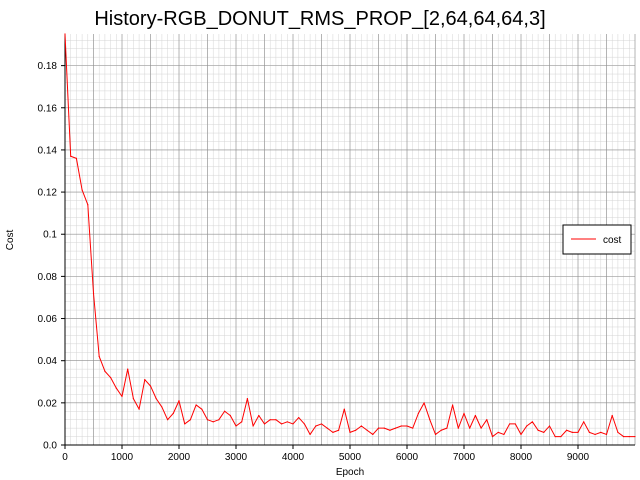  I want to click on x-tick-label: 1000, so click(122, 457).